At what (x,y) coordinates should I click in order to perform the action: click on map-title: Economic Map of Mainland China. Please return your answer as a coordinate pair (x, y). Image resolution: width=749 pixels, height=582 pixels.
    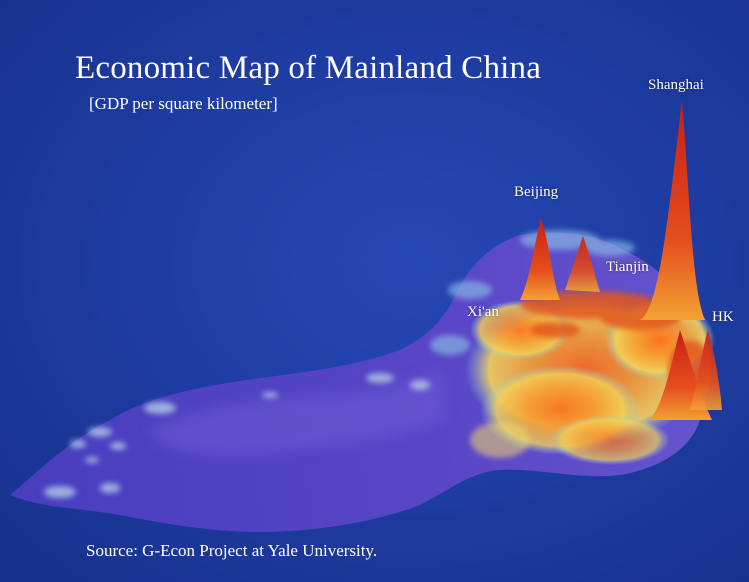
    Looking at the image, I should click on (308, 68).